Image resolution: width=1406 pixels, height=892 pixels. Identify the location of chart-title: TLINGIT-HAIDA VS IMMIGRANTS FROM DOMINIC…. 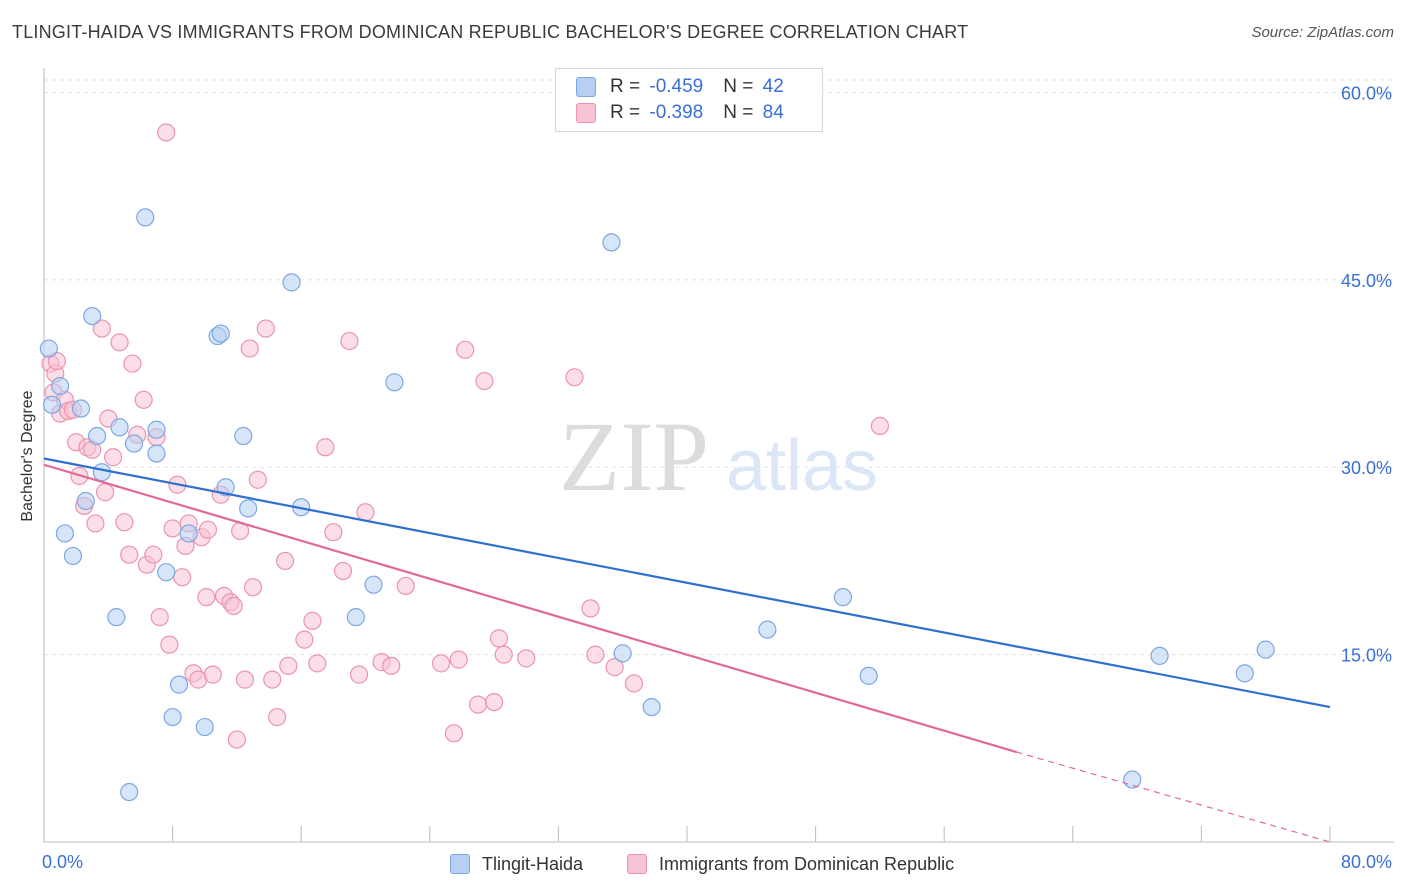
(490, 32).